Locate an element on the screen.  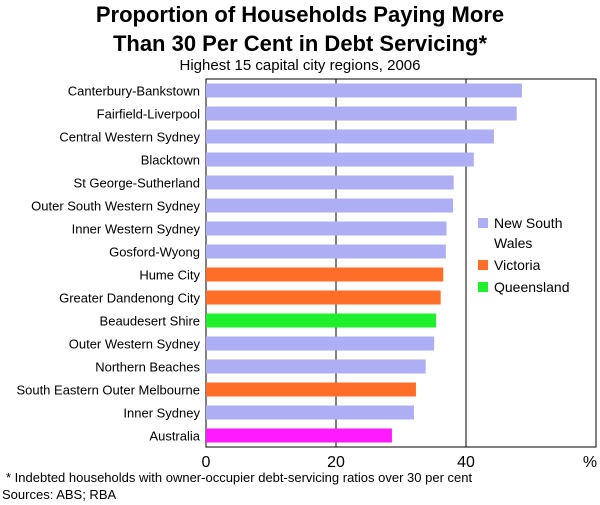
category-label-15: Australia is located at coordinates (174, 436).